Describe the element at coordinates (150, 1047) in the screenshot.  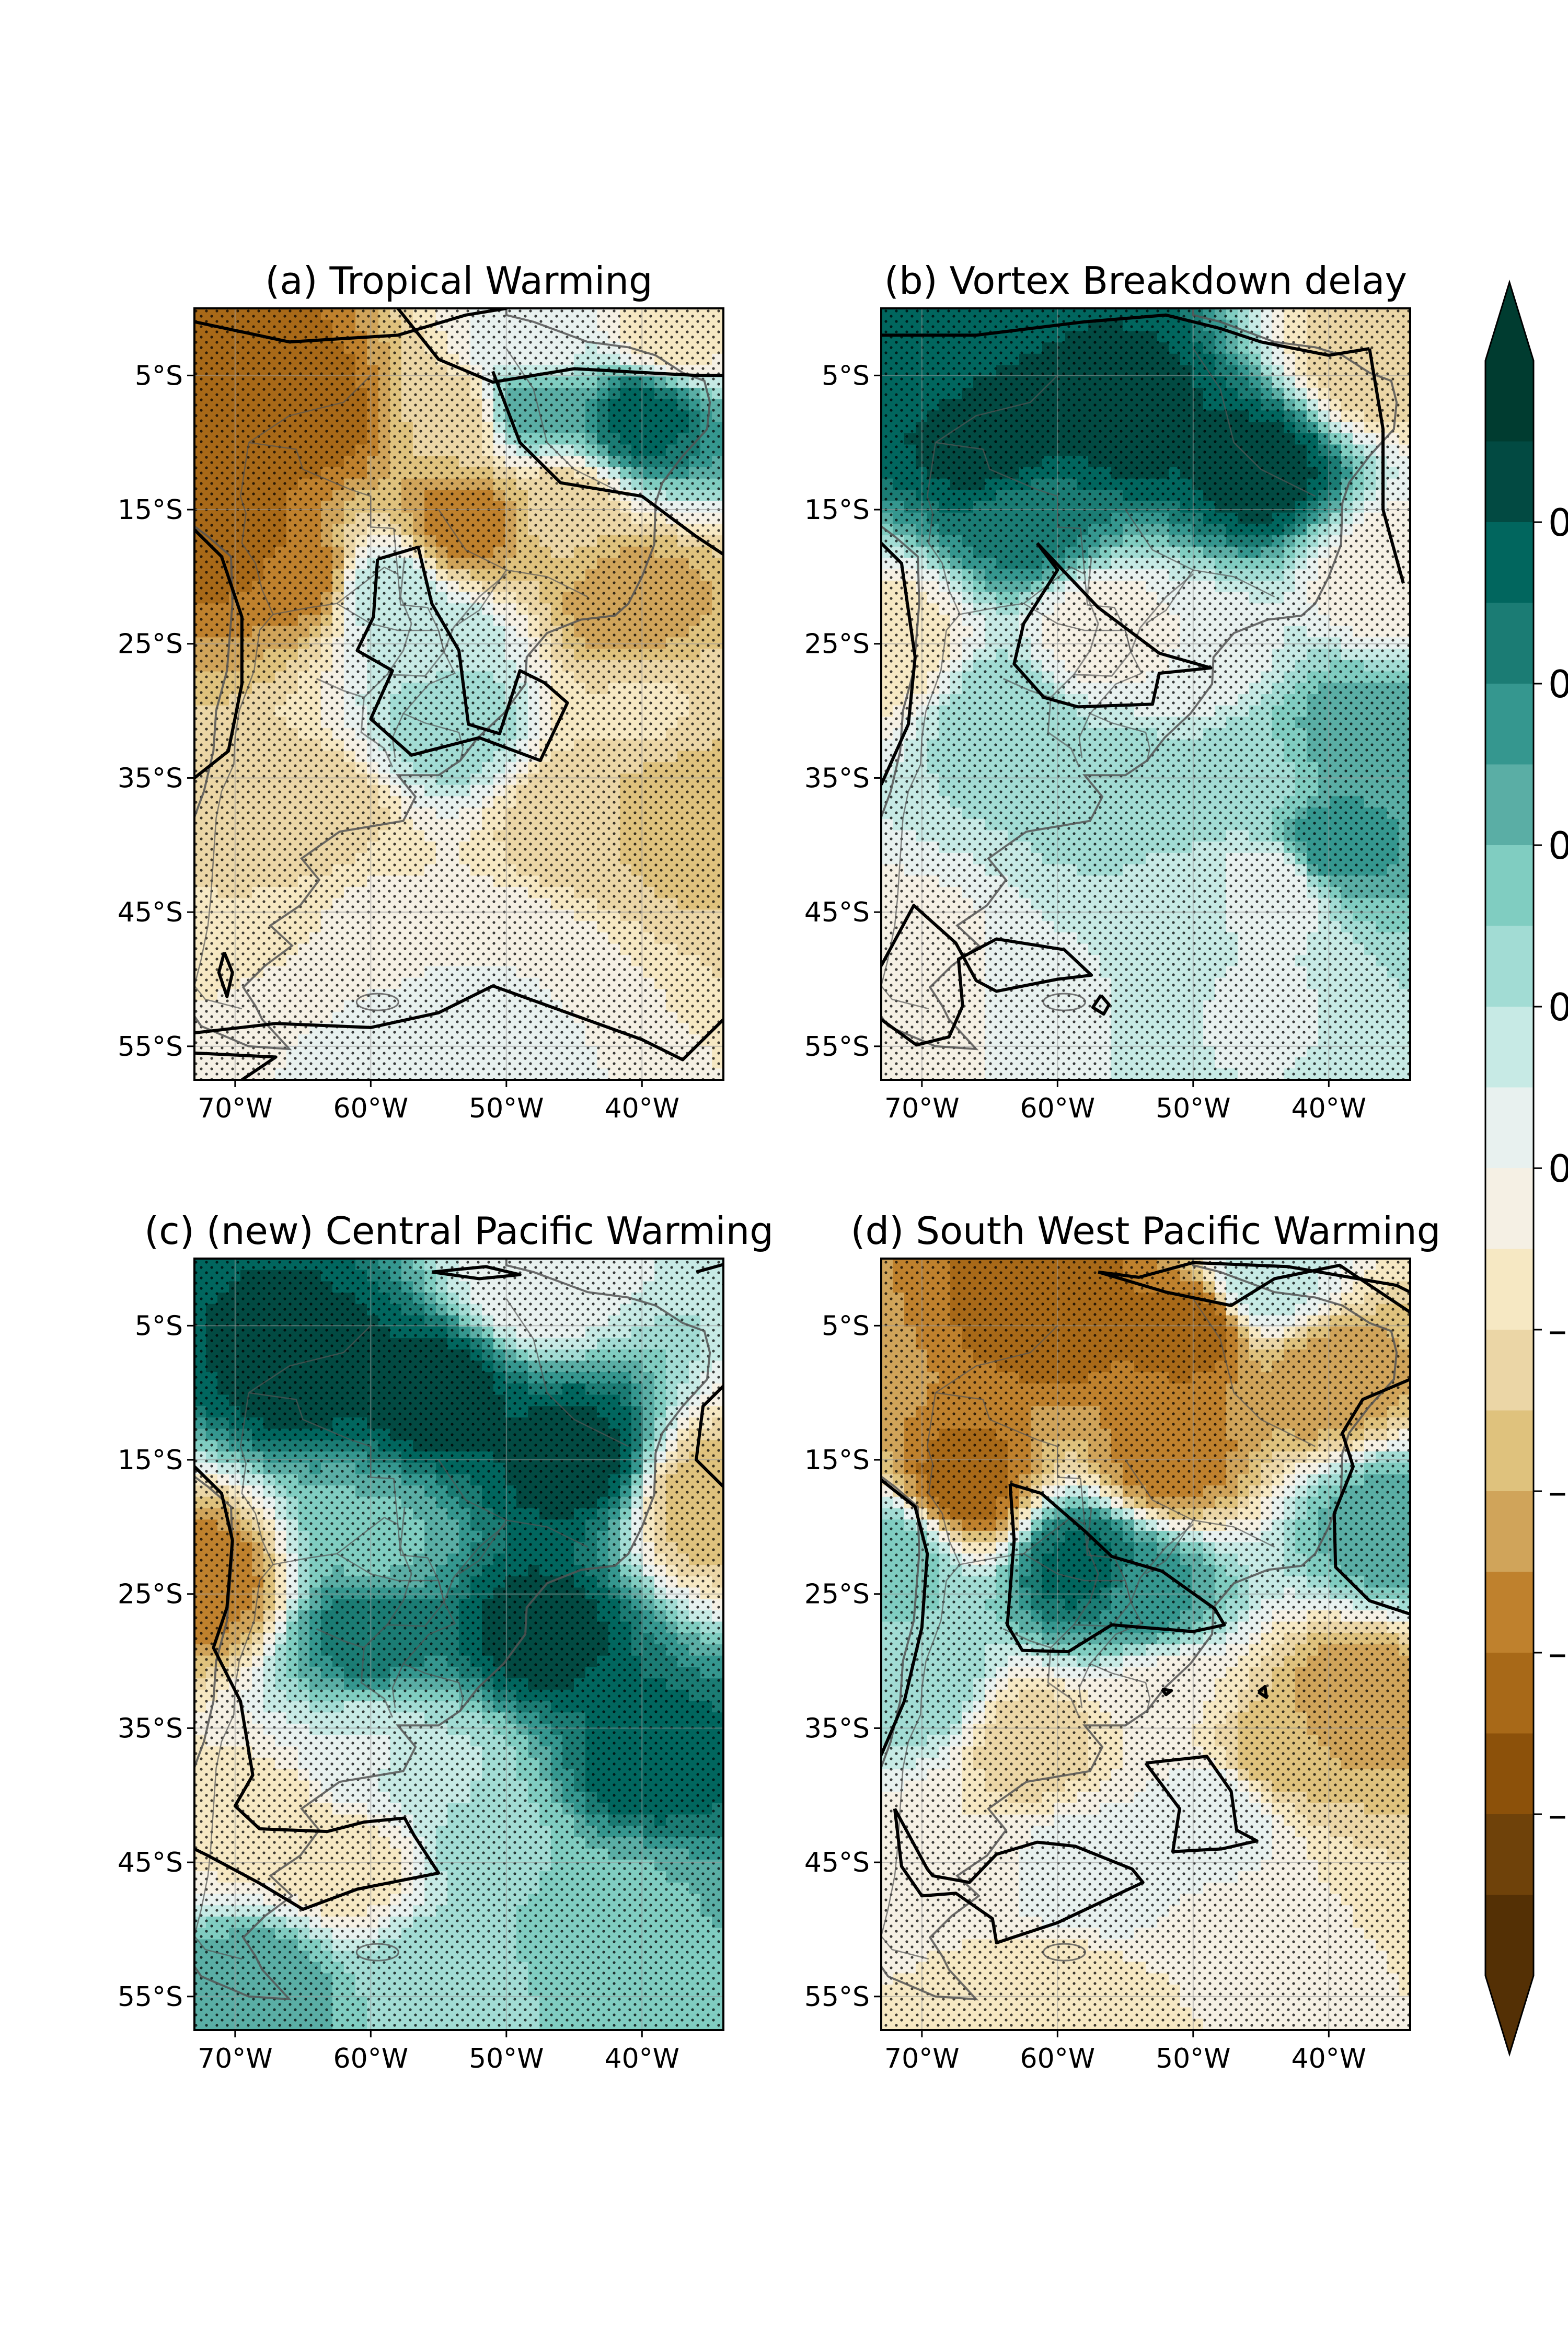
I see `lat-tick-label: 55°S` at that location.